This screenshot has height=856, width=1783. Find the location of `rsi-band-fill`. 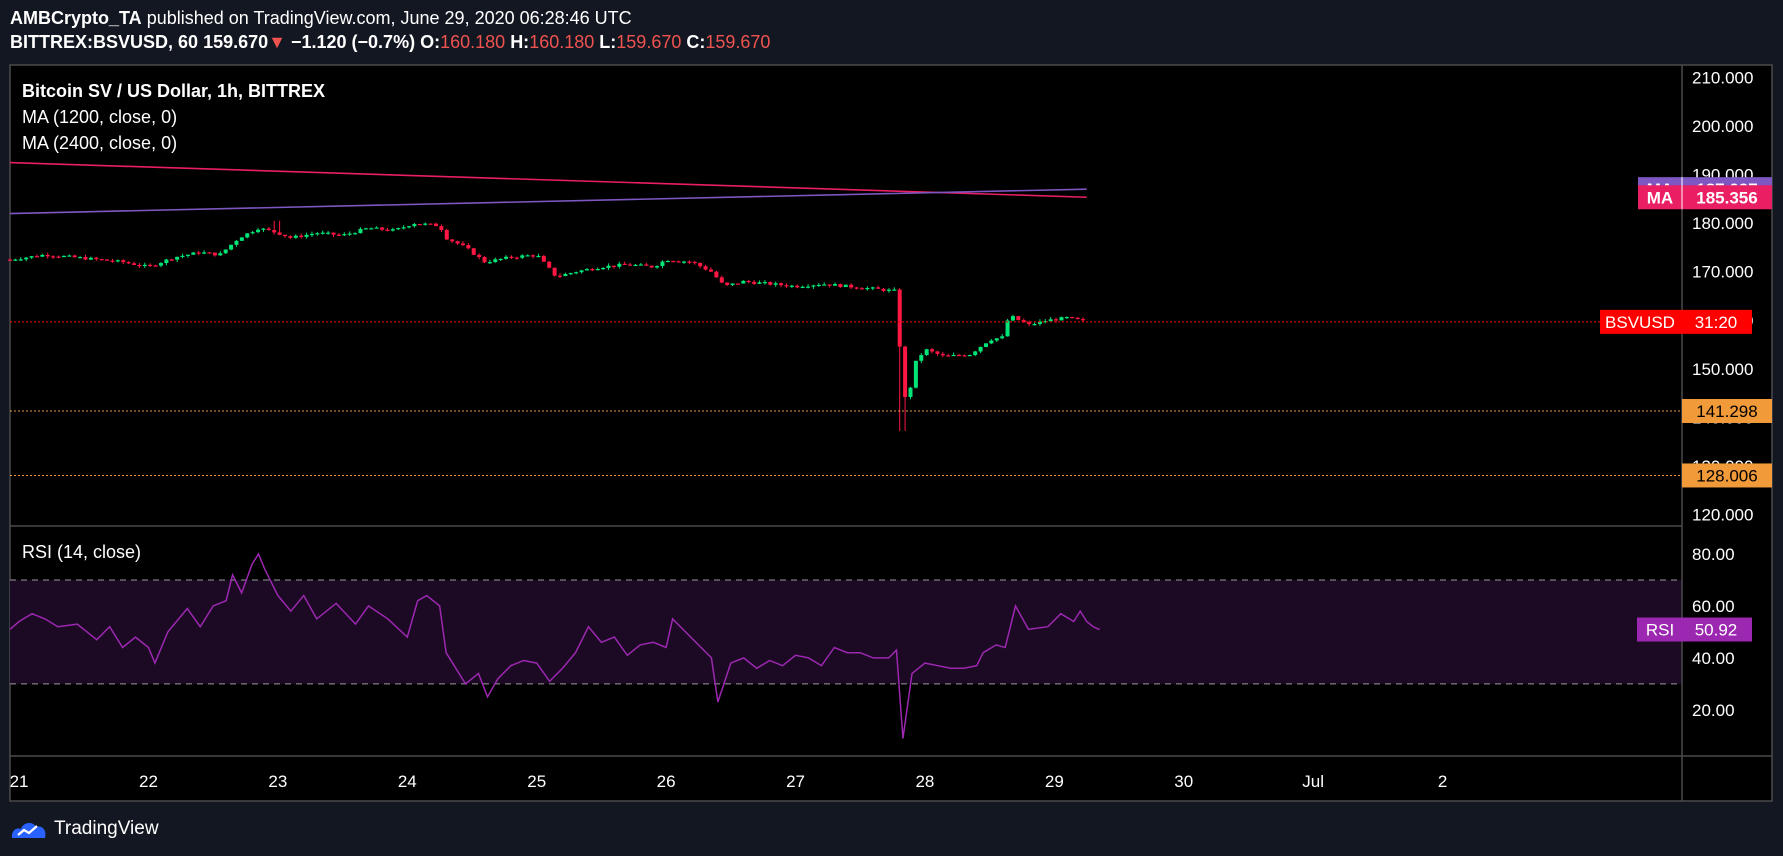

rsi-band-fill is located at coordinates (846, 631).